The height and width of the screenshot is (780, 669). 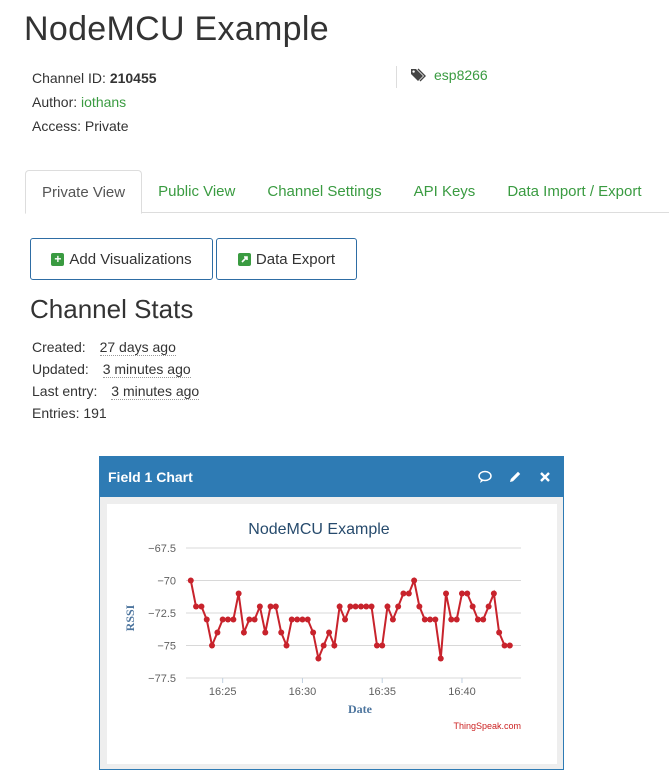 I want to click on tags-icon, so click(x=418, y=75).